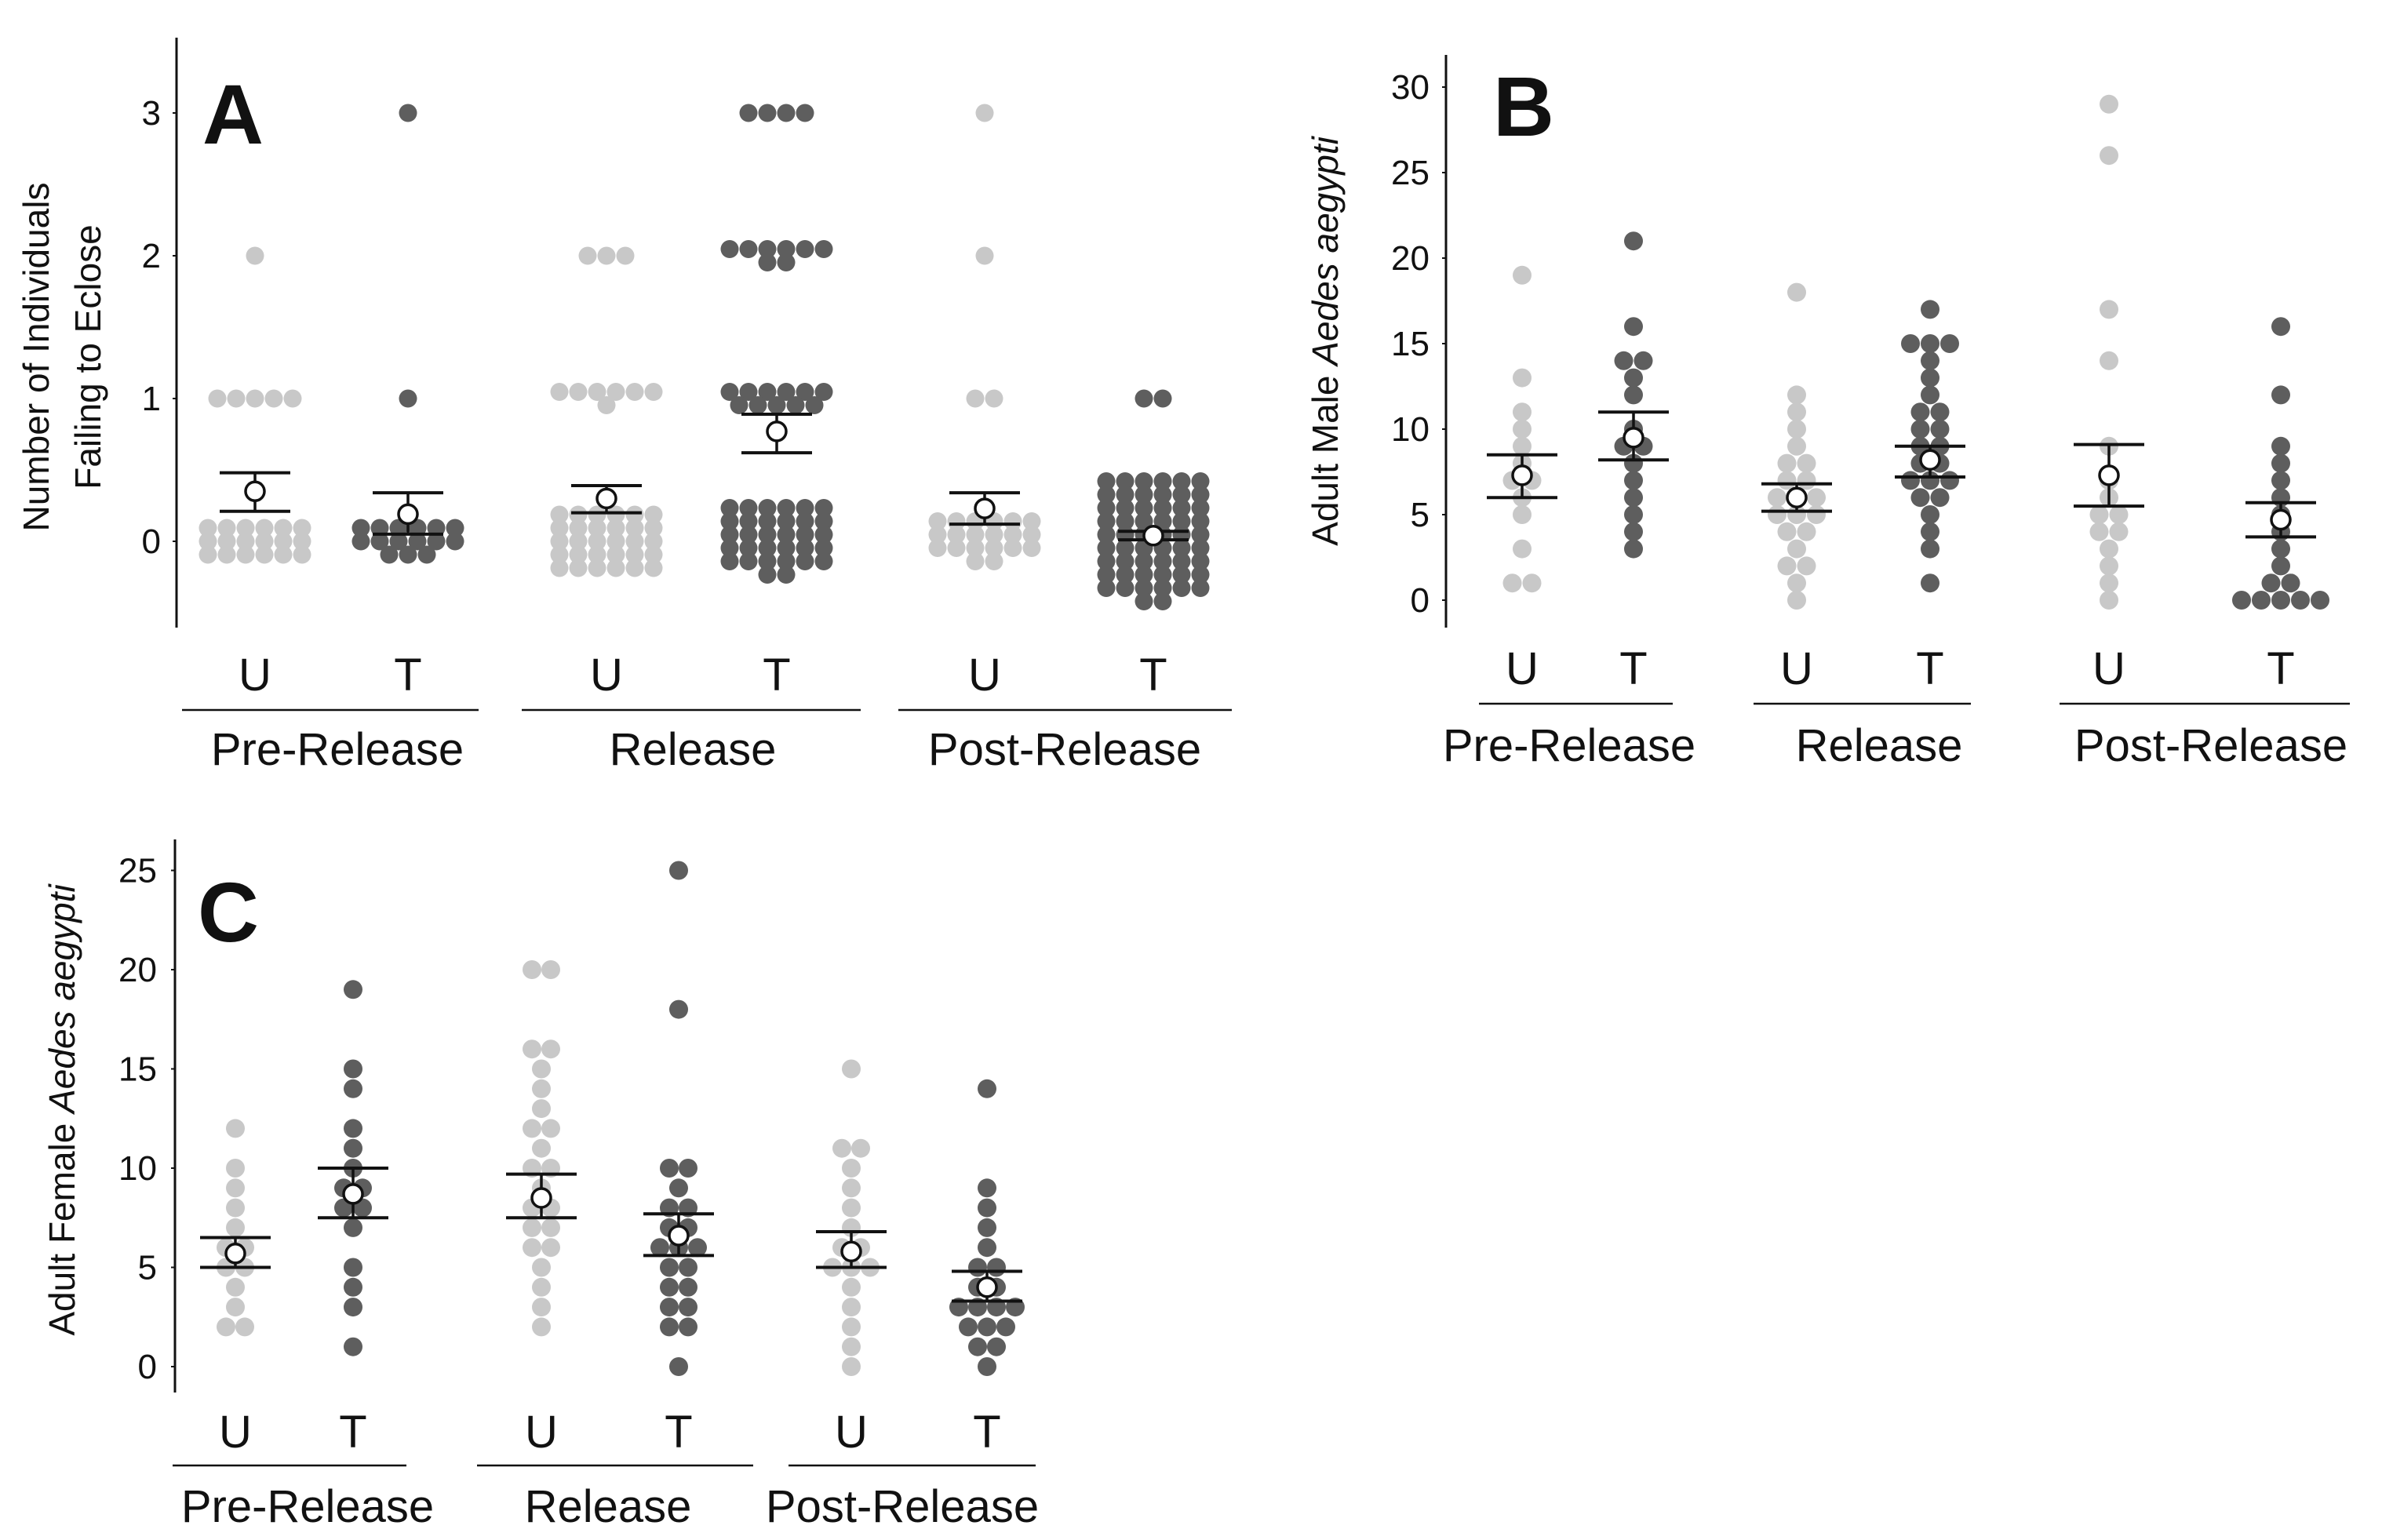 This screenshot has height=1540, width=2382. I want to click on y-tick-label: 0, so click(151, 541).